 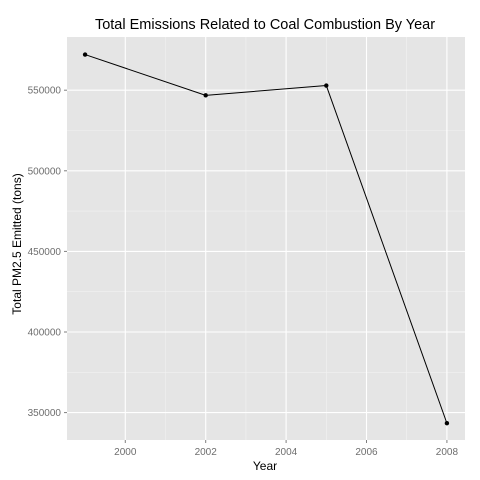 What do you see at coordinates (17, 243) in the screenshot?
I see `y-axis-title: Total PM2.5 Emitted (tons)` at bounding box center [17, 243].